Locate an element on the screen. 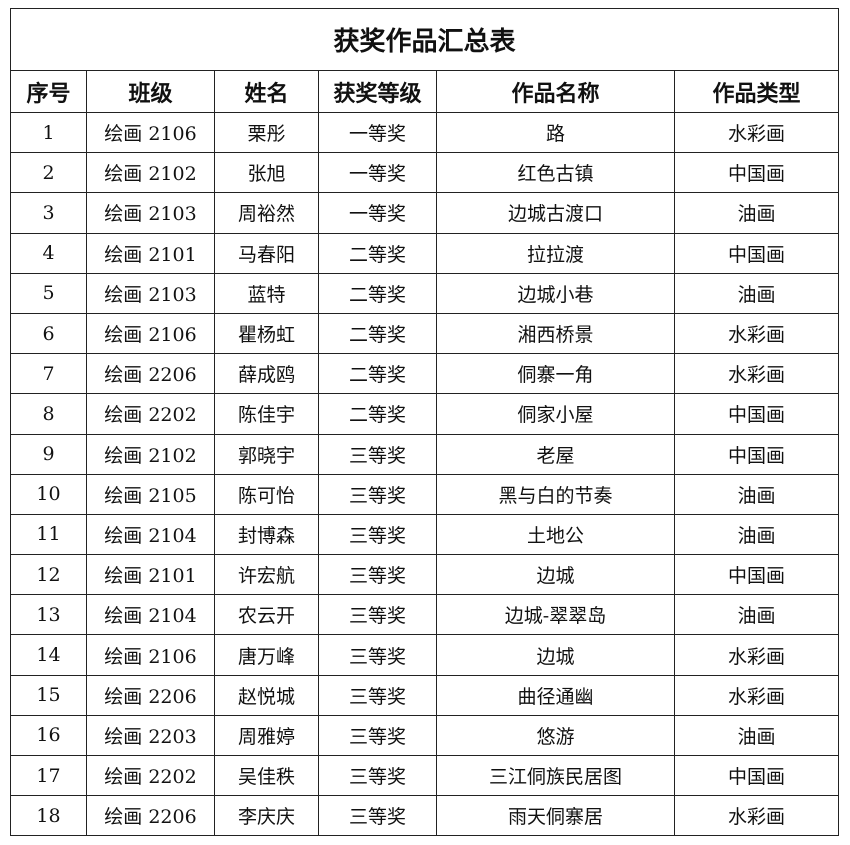  header-work-type: 作品类型 is located at coordinates (756, 91).